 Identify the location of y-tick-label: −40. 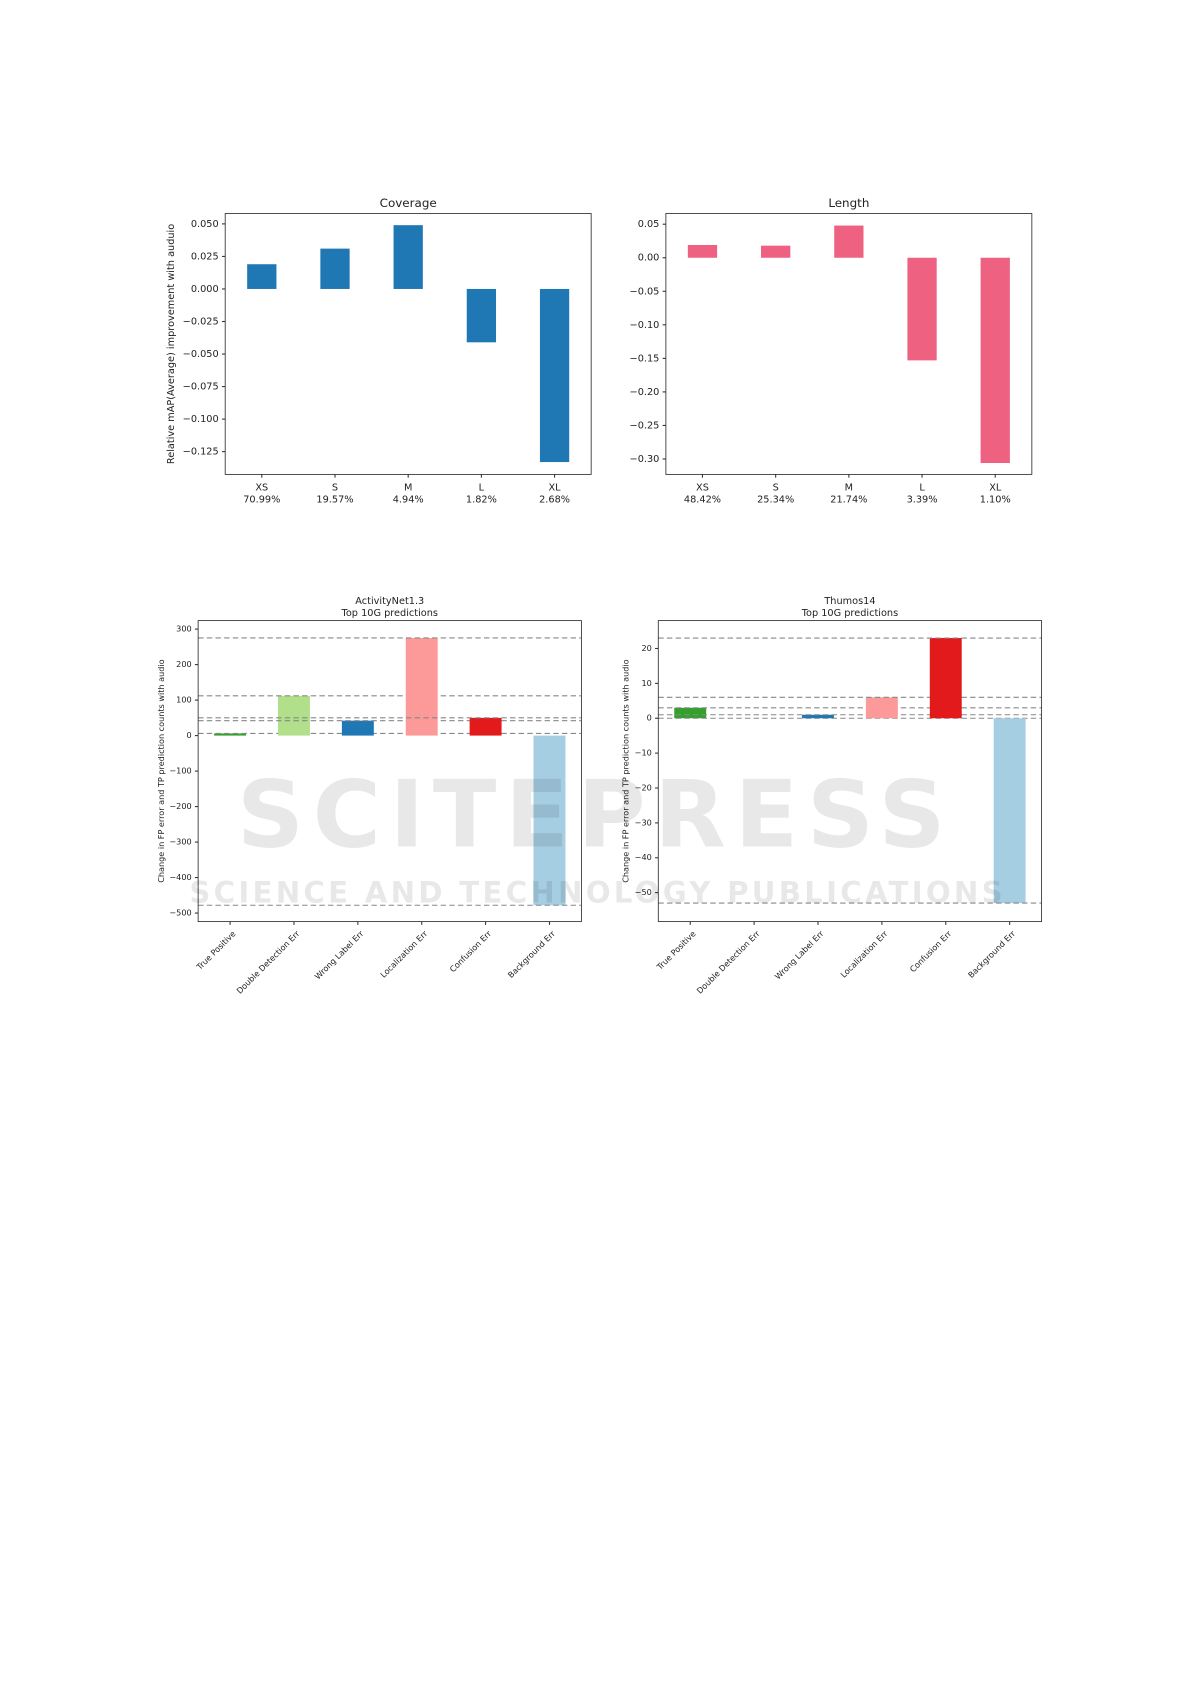
(643, 857).